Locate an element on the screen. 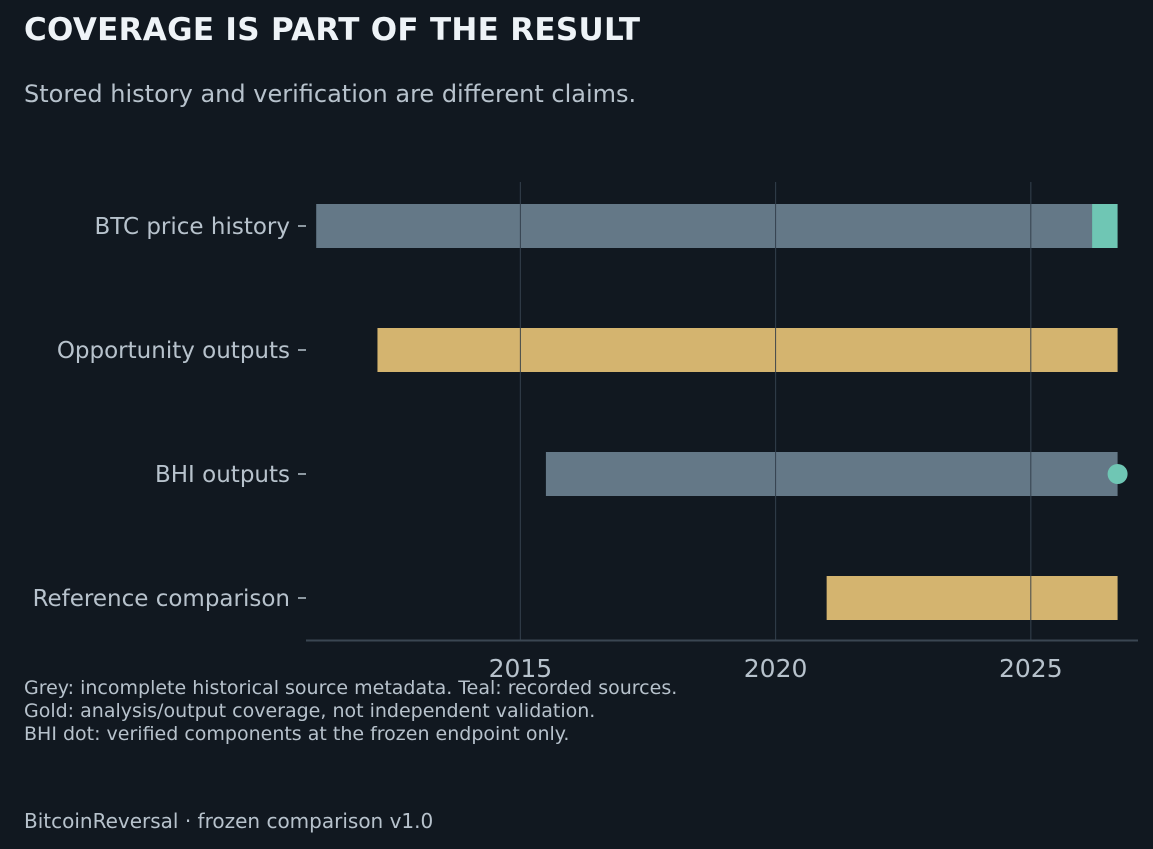 This screenshot has width=1153, height=849. footer-credit: BitcoinReversal · frozen comparison v1.0 is located at coordinates (229, 821).